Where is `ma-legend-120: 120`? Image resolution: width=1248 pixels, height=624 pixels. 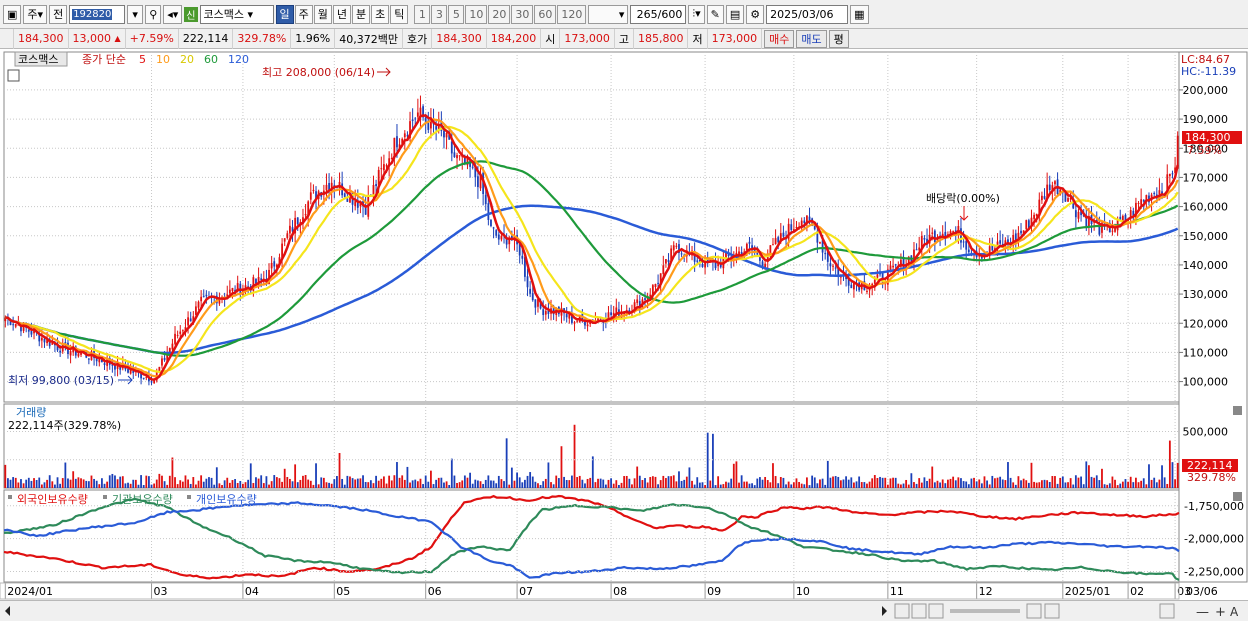 ma-legend-120: 120 is located at coordinates (238, 59).